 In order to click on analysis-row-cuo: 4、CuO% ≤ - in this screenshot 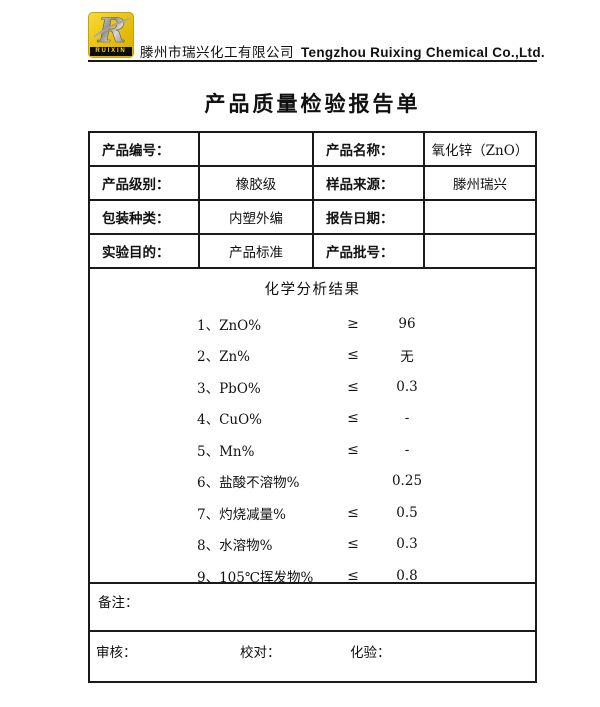, I will do `click(312, 419)`.